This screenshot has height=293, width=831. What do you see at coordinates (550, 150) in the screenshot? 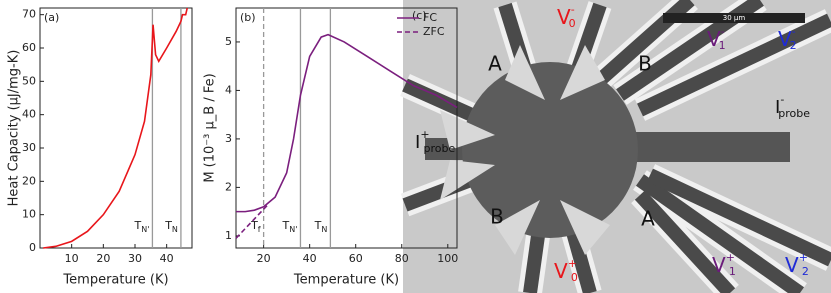
I see `sample-disc` at bounding box center [550, 150].